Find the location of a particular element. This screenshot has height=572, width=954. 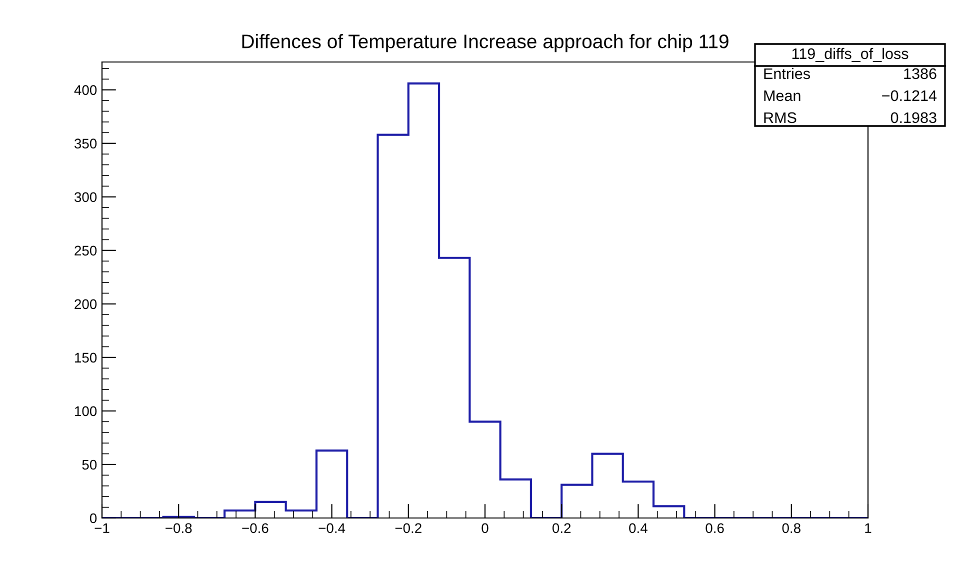

x-tick-label: −1 is located at coordinates (102, 528).